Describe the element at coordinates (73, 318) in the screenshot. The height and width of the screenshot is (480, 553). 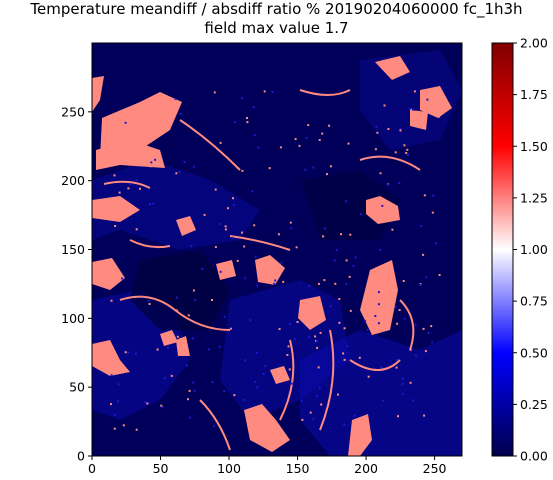
I see `y-tick-label: 100` at that location.